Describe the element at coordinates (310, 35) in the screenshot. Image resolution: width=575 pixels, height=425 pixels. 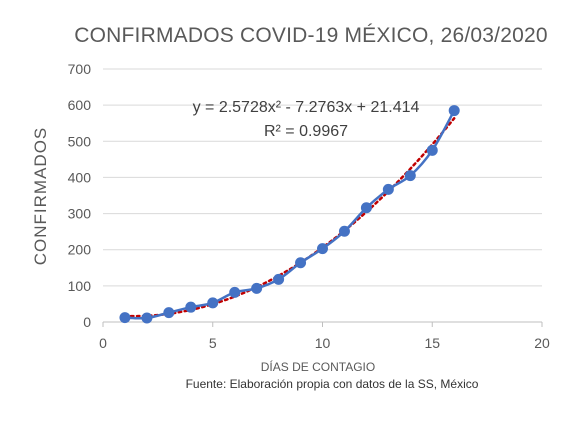
I see `chart-title: CONFIRMADOS COVID-19 MÉXICO, 26/03/2020` at that location.